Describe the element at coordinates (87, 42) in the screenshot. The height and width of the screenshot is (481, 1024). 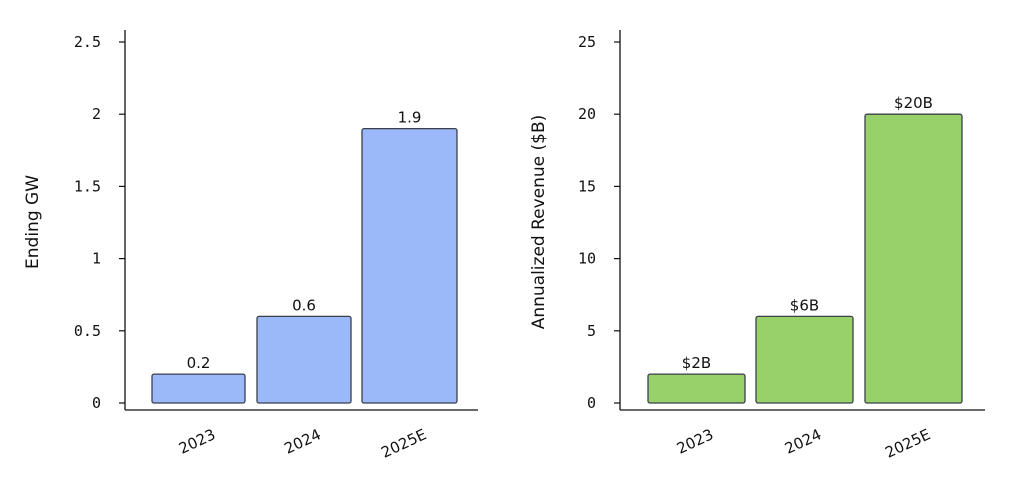
I see `y-tick-label: 2.5` at that location.